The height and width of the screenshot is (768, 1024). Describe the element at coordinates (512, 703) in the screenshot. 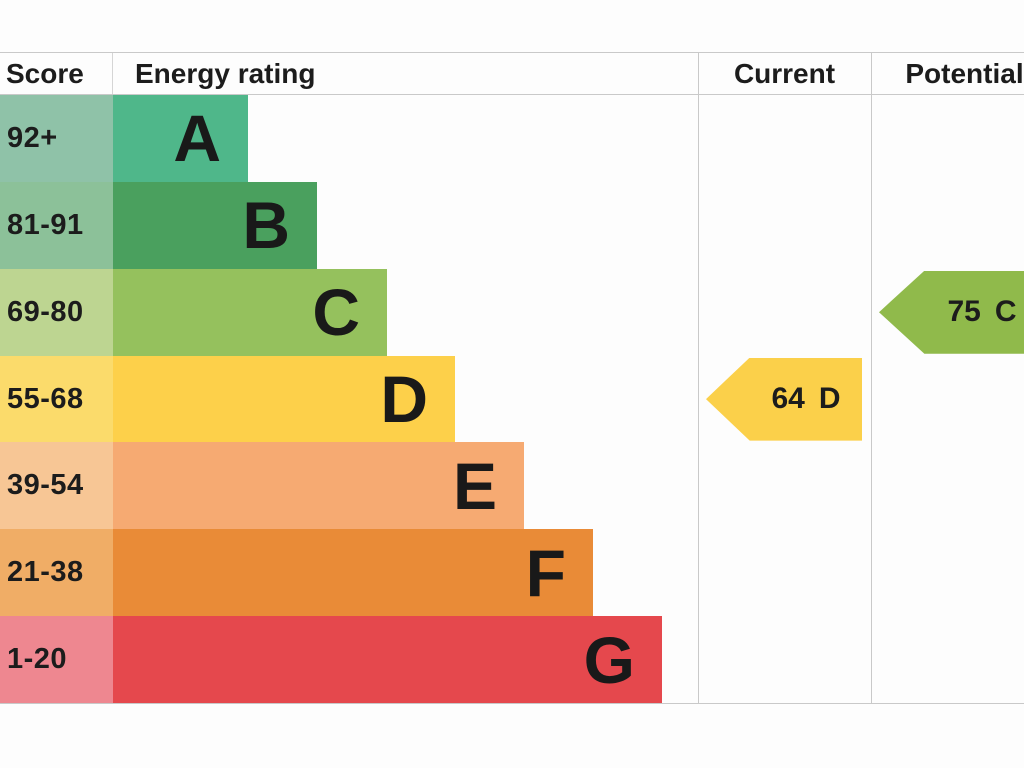

I see `table-bottom-border` at that location.